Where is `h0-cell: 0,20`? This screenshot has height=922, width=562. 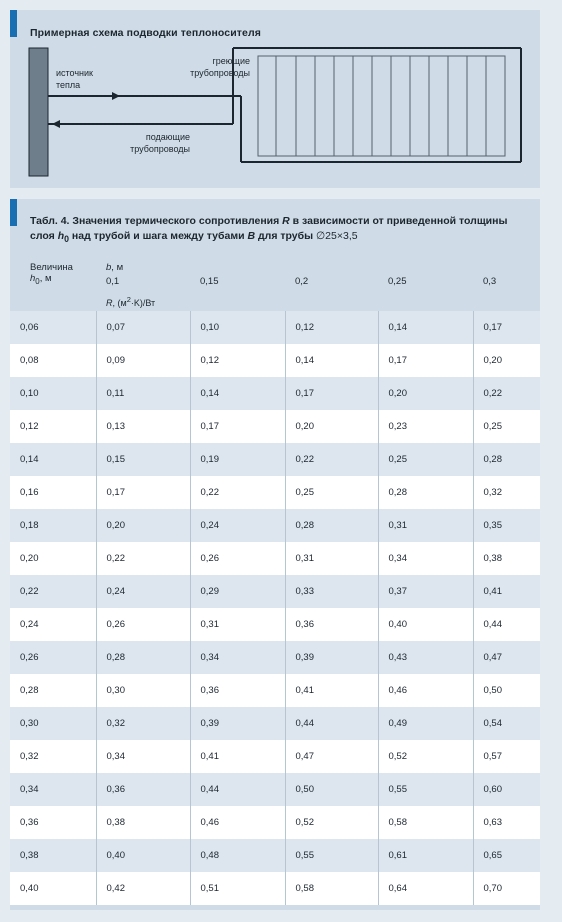 h0-cell: 0,20 is located at coordinates (53, 558).